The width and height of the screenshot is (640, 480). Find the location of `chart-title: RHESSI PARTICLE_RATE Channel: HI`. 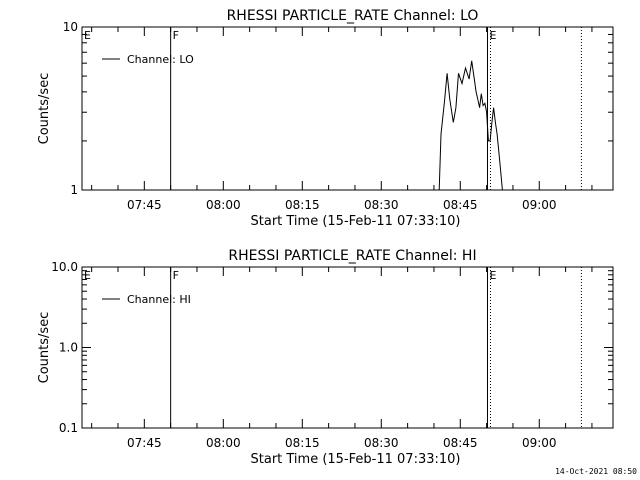

chart-title: RHESSI PARTICLE_RATE Channel: HI is located at coordinates (352, 256).